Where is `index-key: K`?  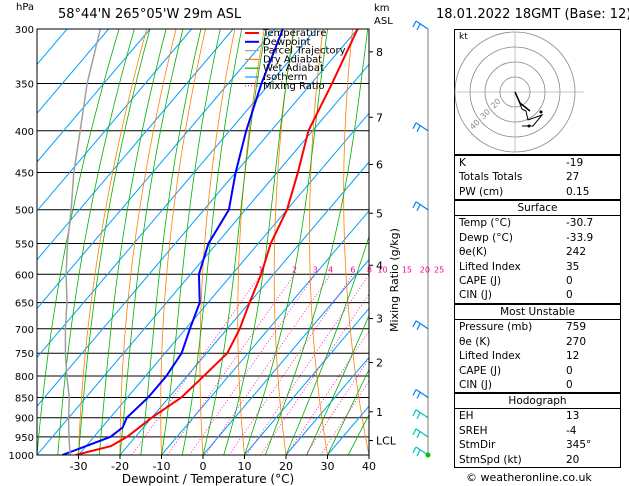 index-key: K is located at coordinates (462, 163).